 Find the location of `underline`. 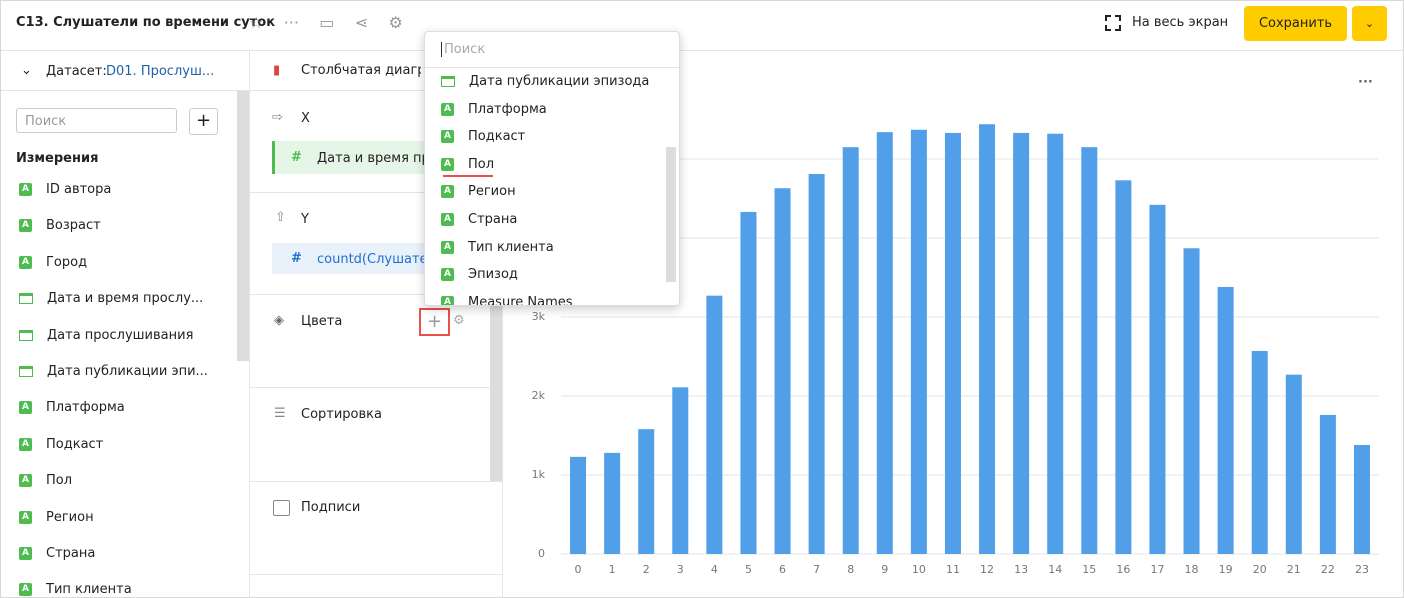

underline is located at coordinates (468, 176).